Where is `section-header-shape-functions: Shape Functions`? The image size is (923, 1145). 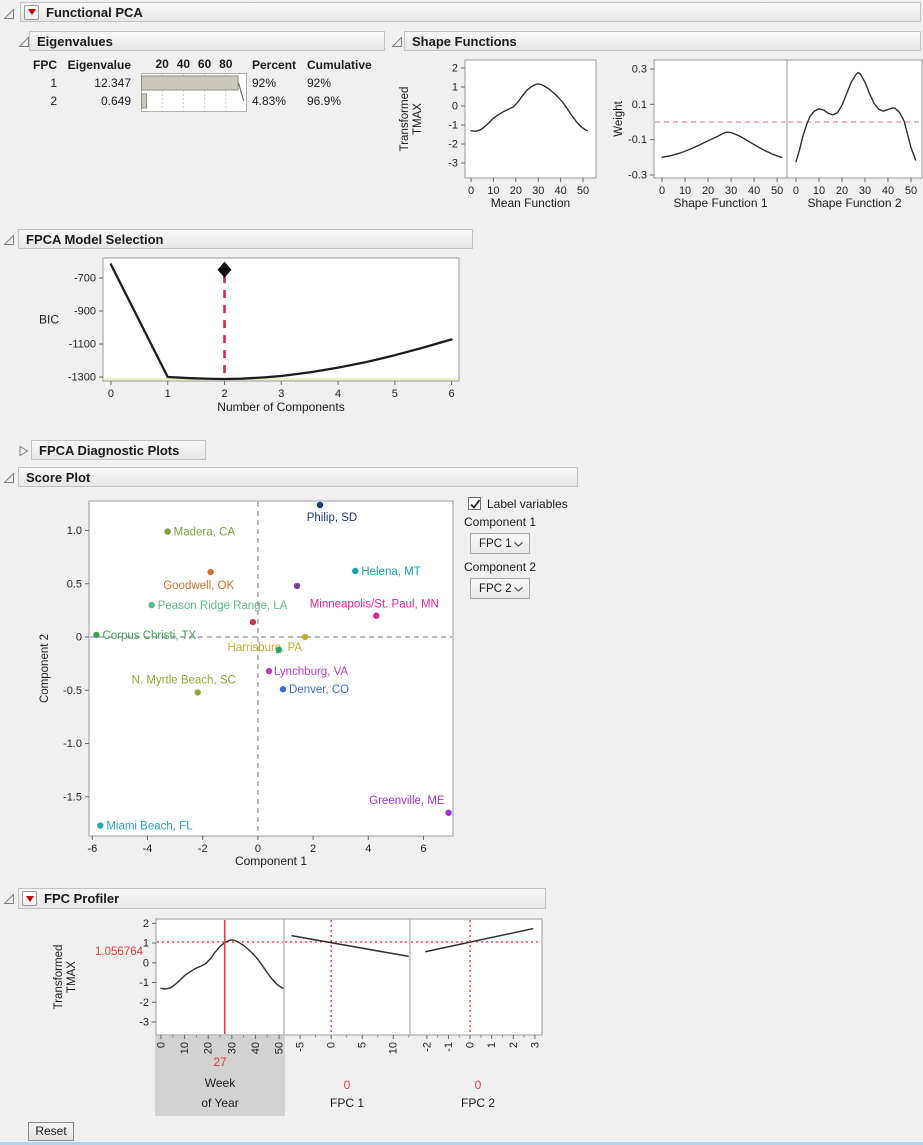 section-header-shape-functions: Shape Functions is located at coordinates (662, 41).